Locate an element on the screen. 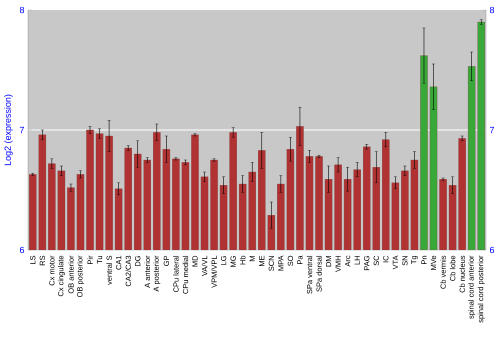 This screenshot has height=350, width=500. y2-tick-label: 8 is located at coordinates (492, 10).